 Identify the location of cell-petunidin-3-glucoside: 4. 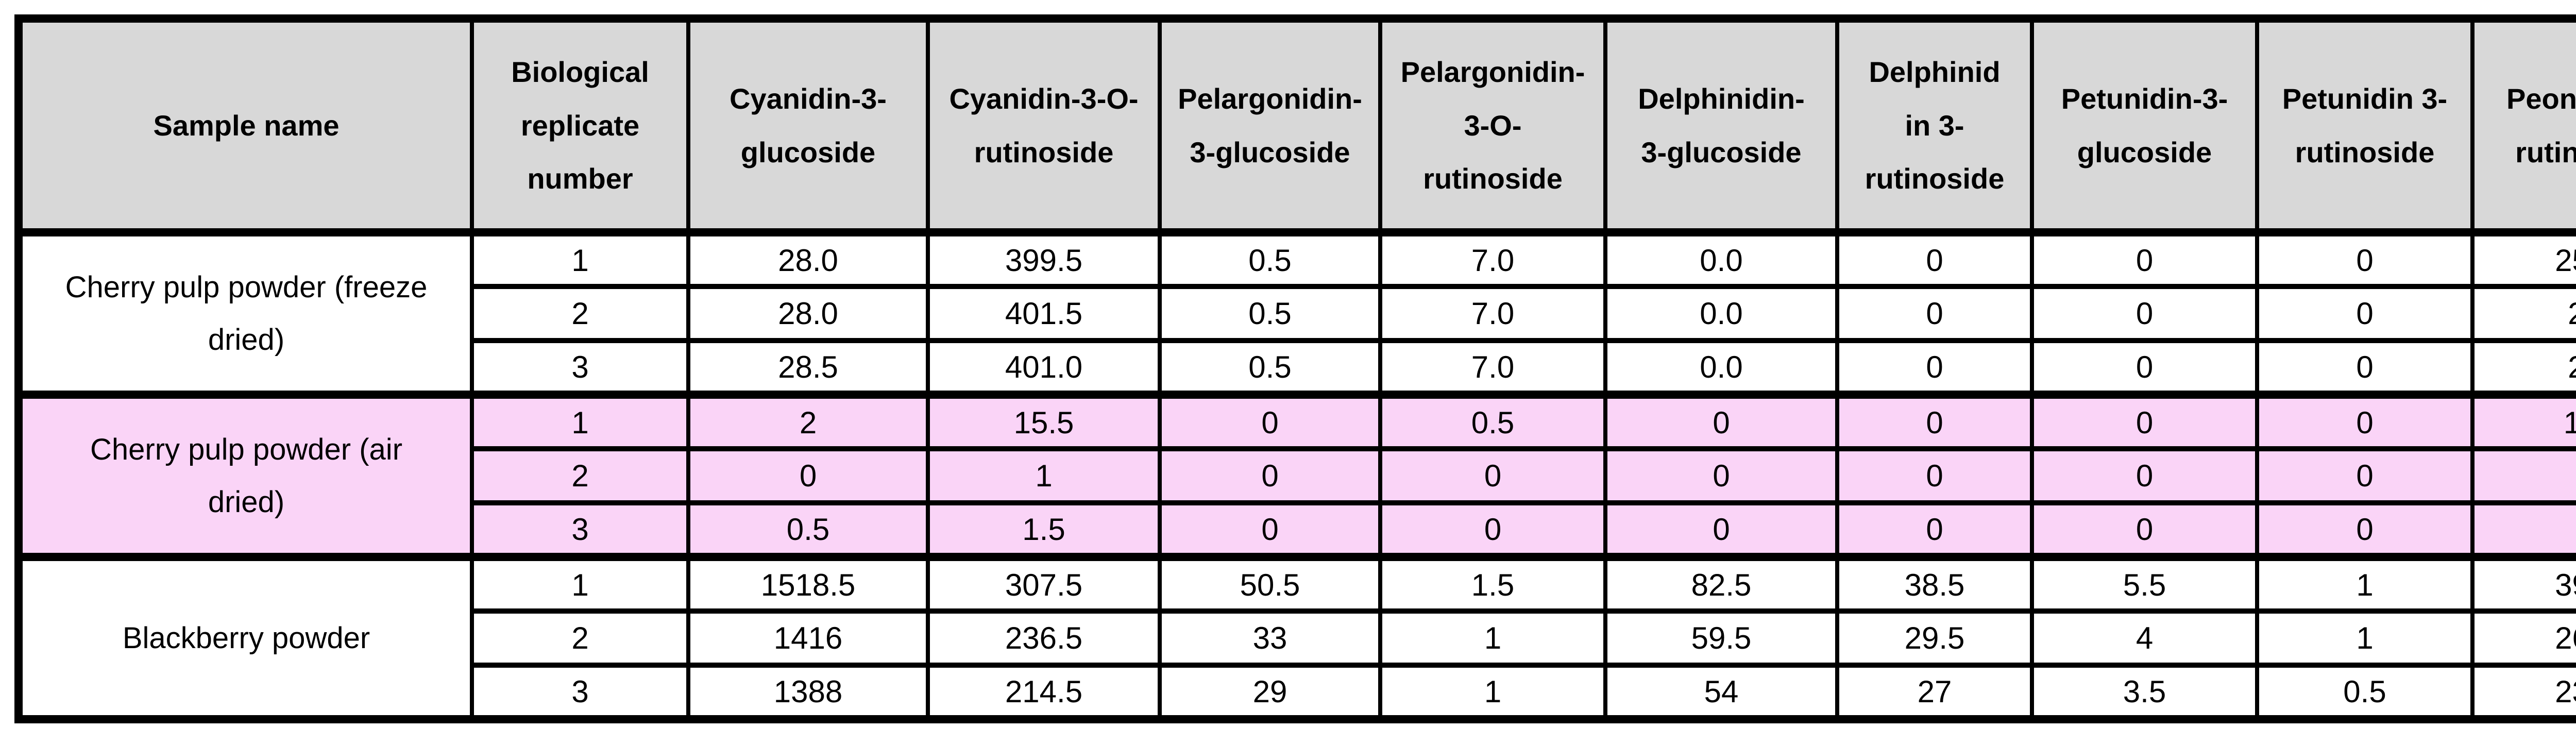
(2144, 638).